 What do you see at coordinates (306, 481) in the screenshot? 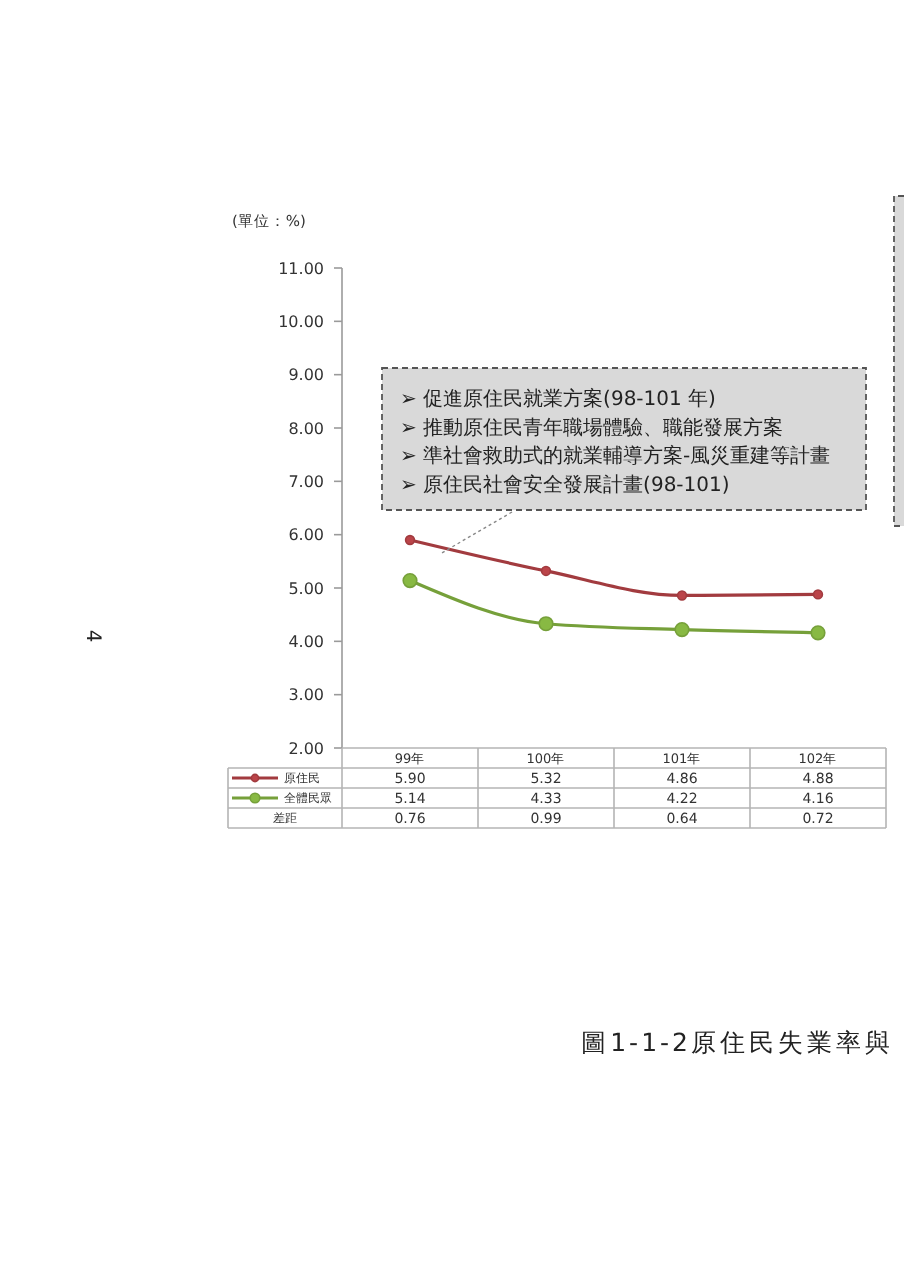
I see `y-tick-label: 7.00` at bounding box center [306, 481].